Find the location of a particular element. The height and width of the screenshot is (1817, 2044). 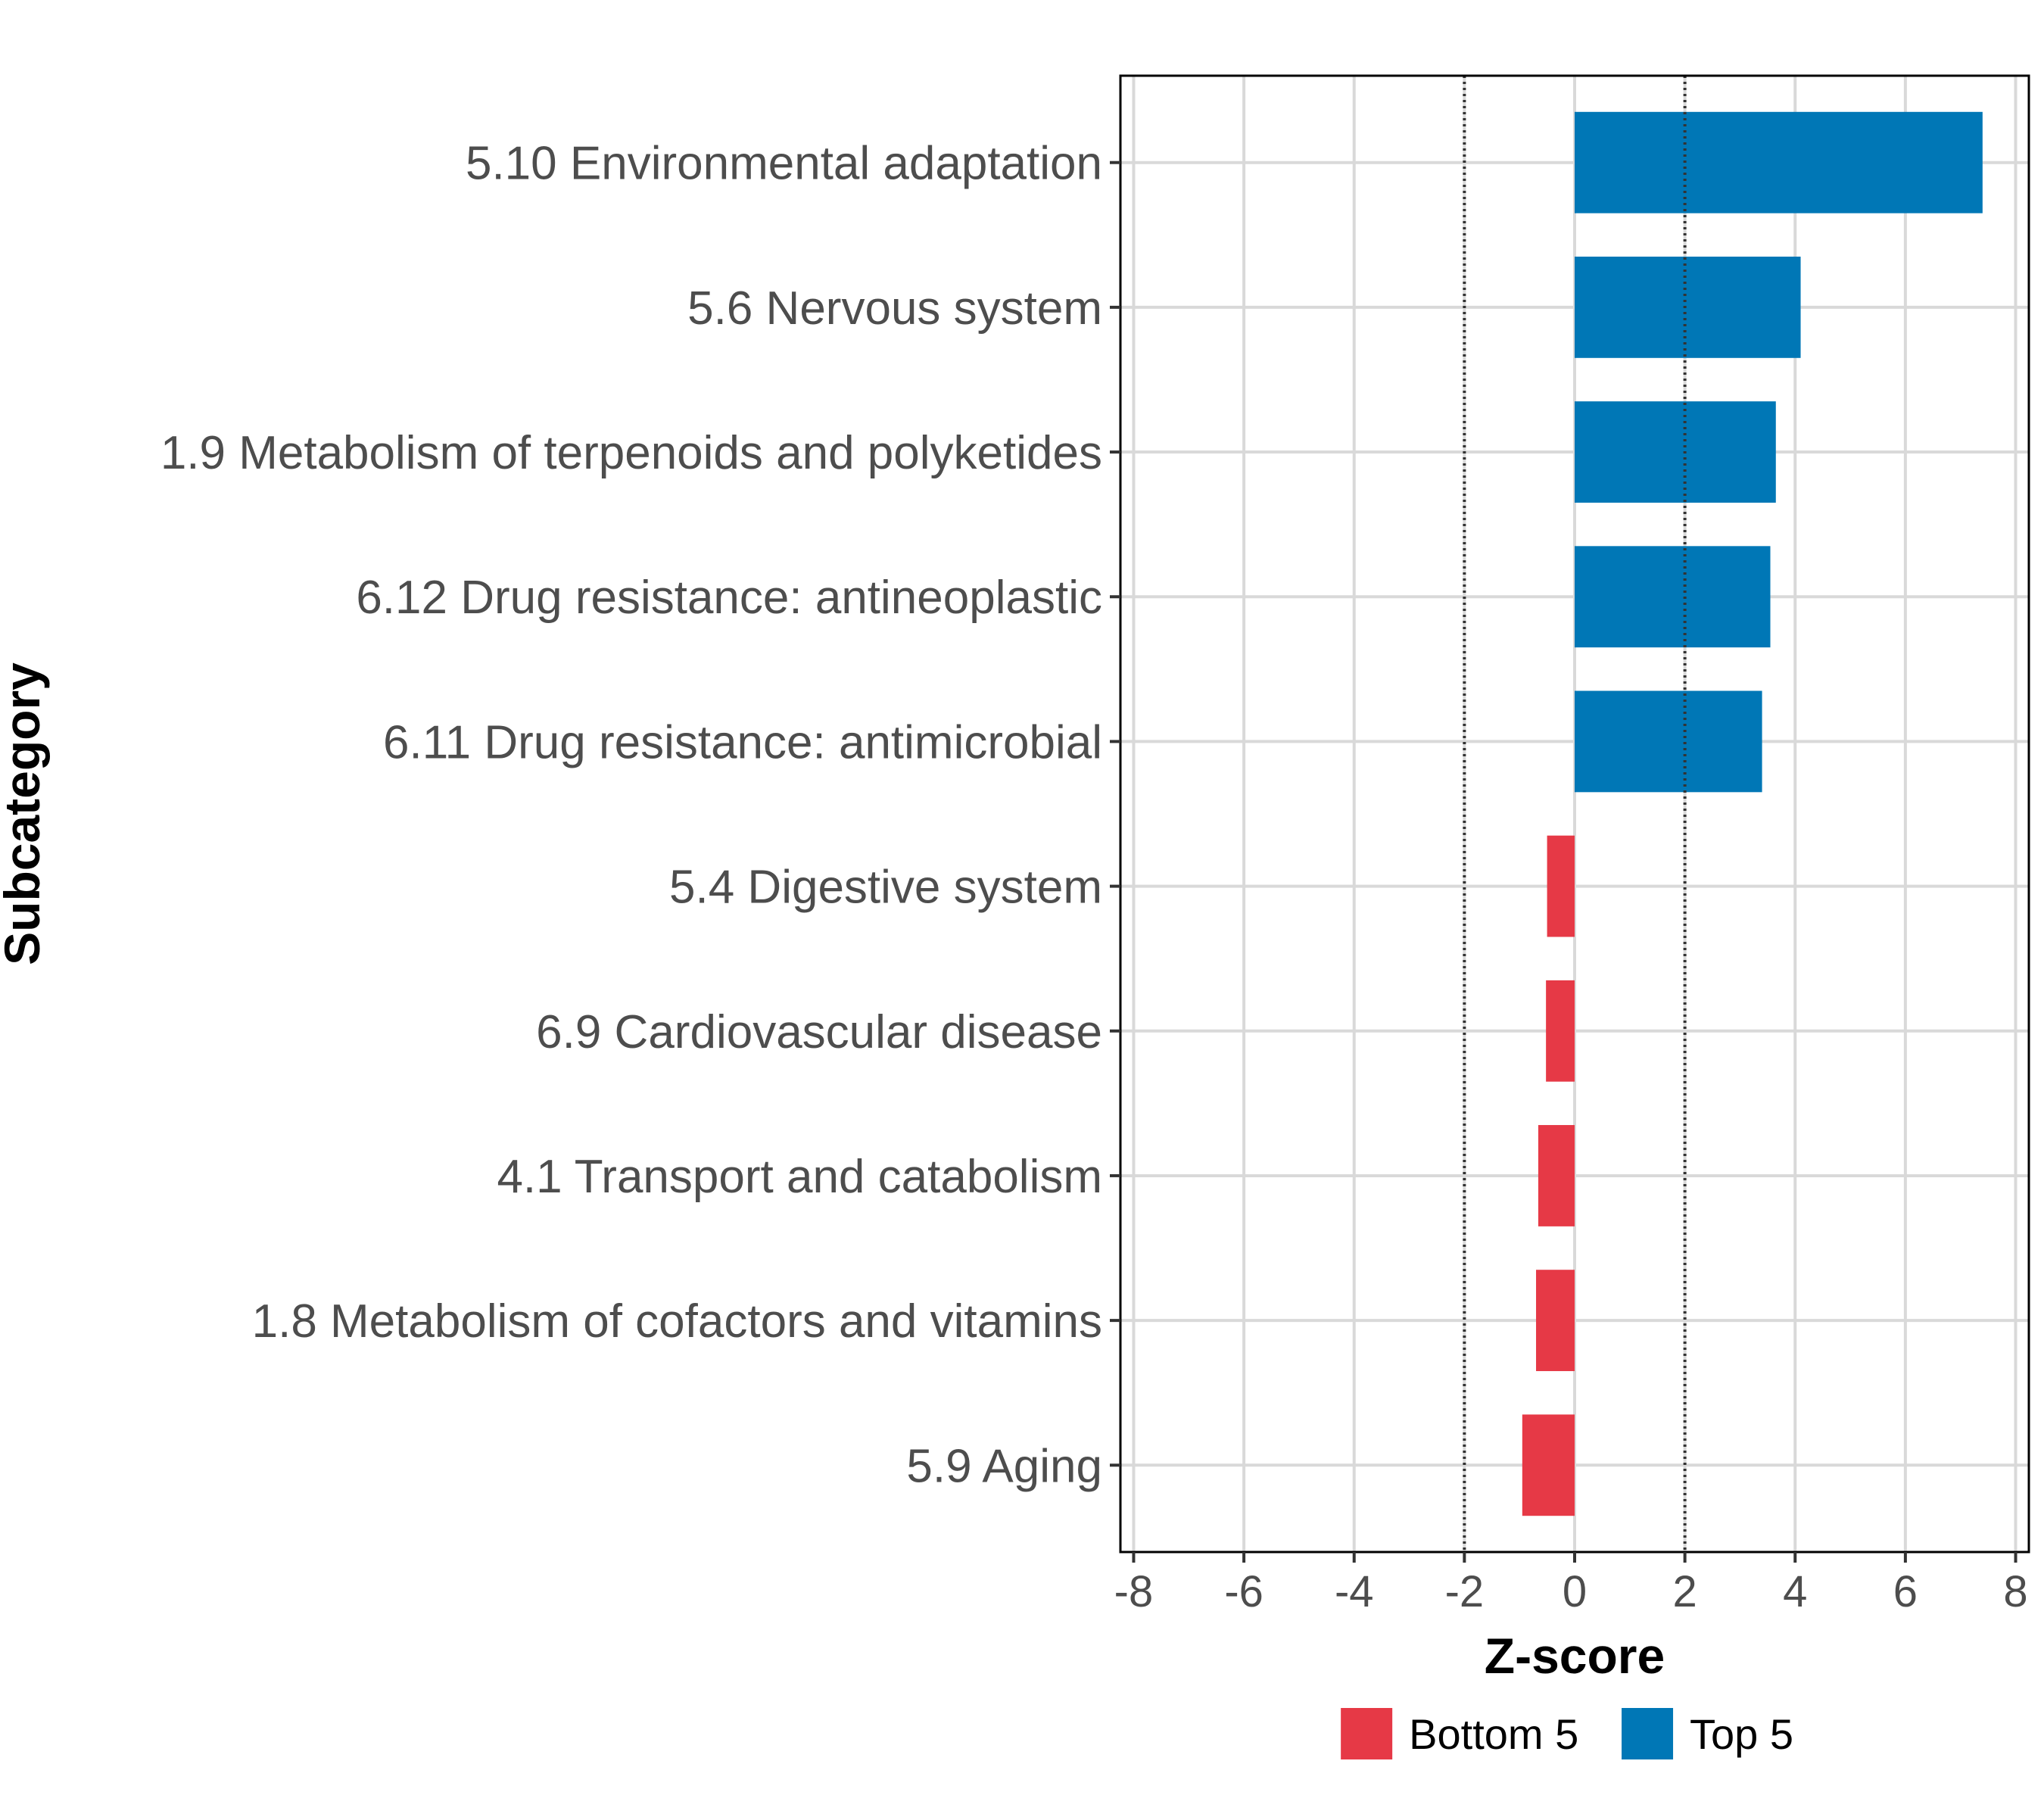

y-axis-title: Subcategory is located at coordinates (25, 813).